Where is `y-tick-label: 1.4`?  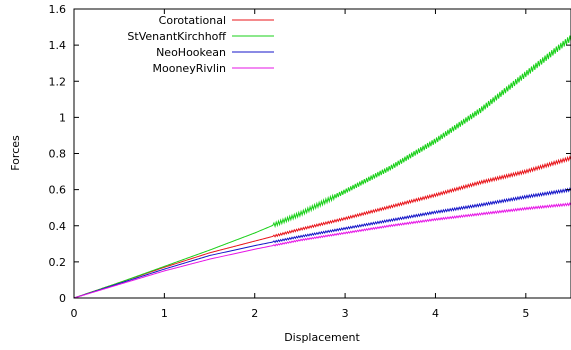
y-tick-label: 1.4 is located at coordinates (58, 45).